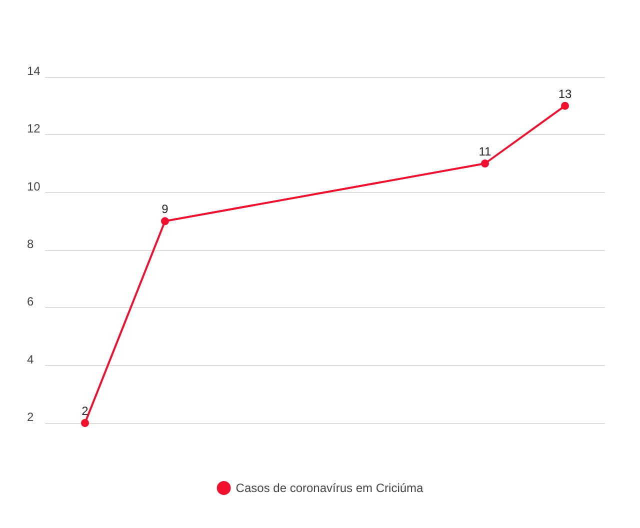 This screenshot has height=528, width=640. What do you see at coordinates (34, 71) in the screenshot?
I see `y-tick-label: 14` at bounding box center [34, 71].